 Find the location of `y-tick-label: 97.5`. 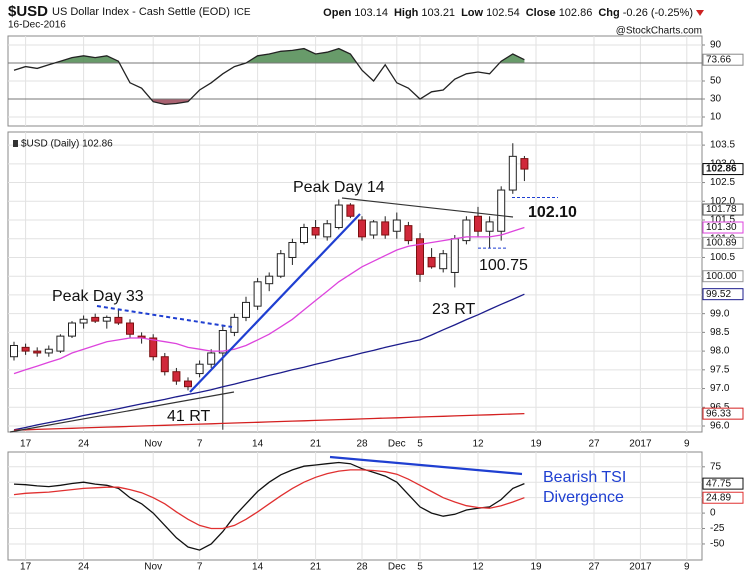

y-tick-label: 97.5 is located at coordinates (720, 369).